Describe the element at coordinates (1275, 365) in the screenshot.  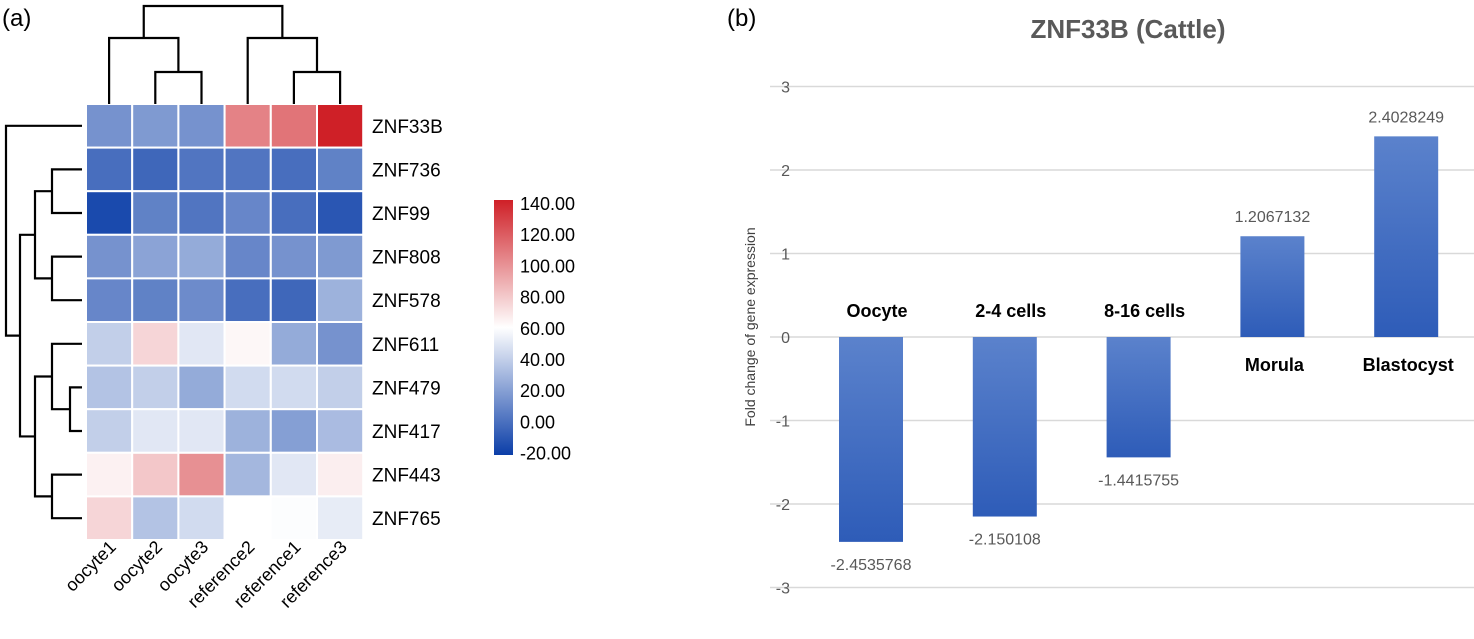
I see `category-label: Morula` at that location.